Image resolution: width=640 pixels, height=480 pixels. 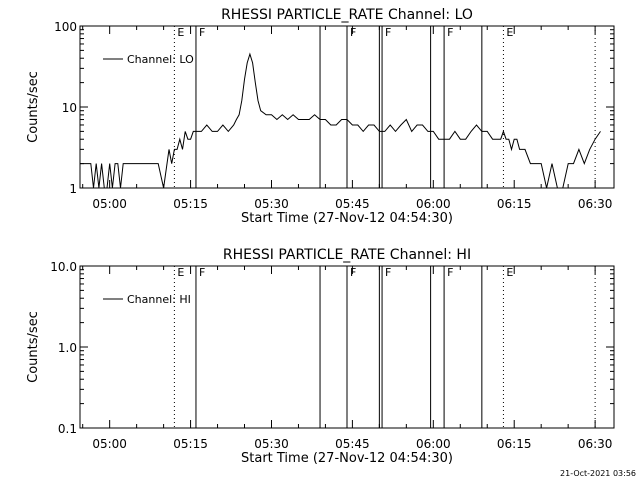 What do you see at coordinates (159, 299) in the screenshot?
I see `legend-label: Channel: HI` at bounding box center [159, 299].